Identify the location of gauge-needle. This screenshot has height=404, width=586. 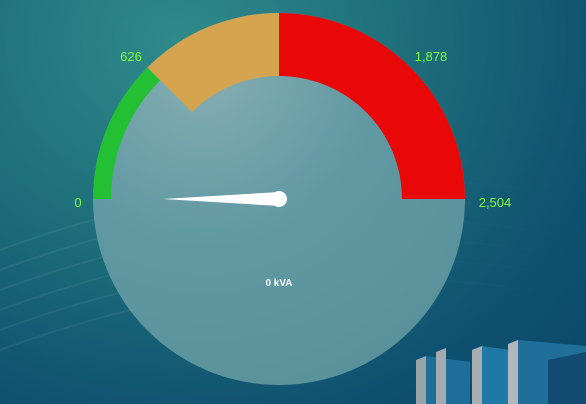
(221, 199).